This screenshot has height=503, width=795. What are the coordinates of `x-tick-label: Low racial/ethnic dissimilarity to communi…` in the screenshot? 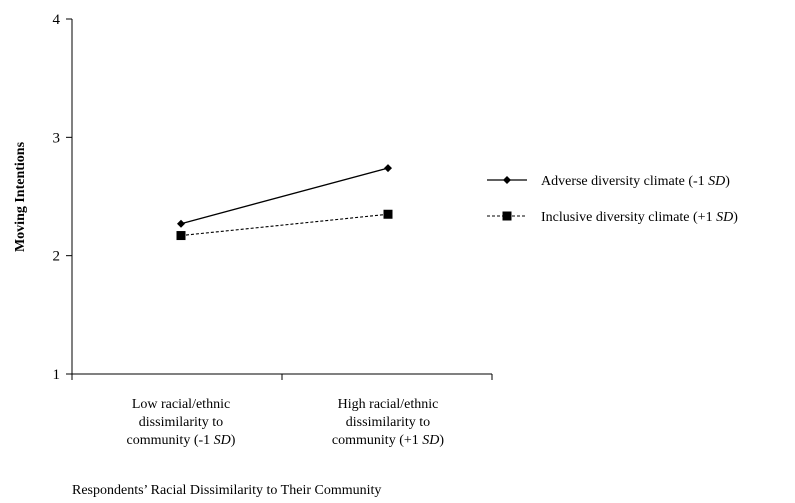 It's located at (181, 422).